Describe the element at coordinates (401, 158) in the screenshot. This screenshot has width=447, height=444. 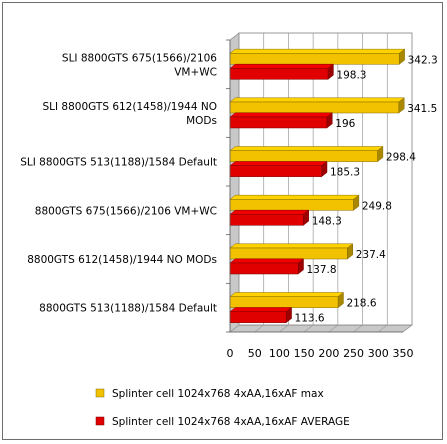
I see `data-label: 298.4` at that location.